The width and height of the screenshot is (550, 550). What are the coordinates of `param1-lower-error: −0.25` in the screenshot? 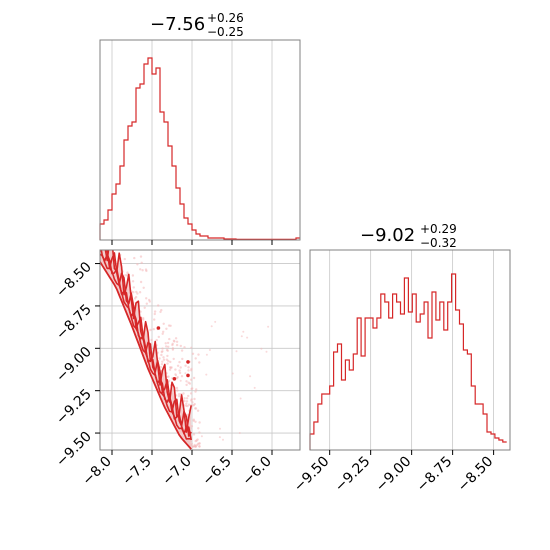 It's located at (225, 32).